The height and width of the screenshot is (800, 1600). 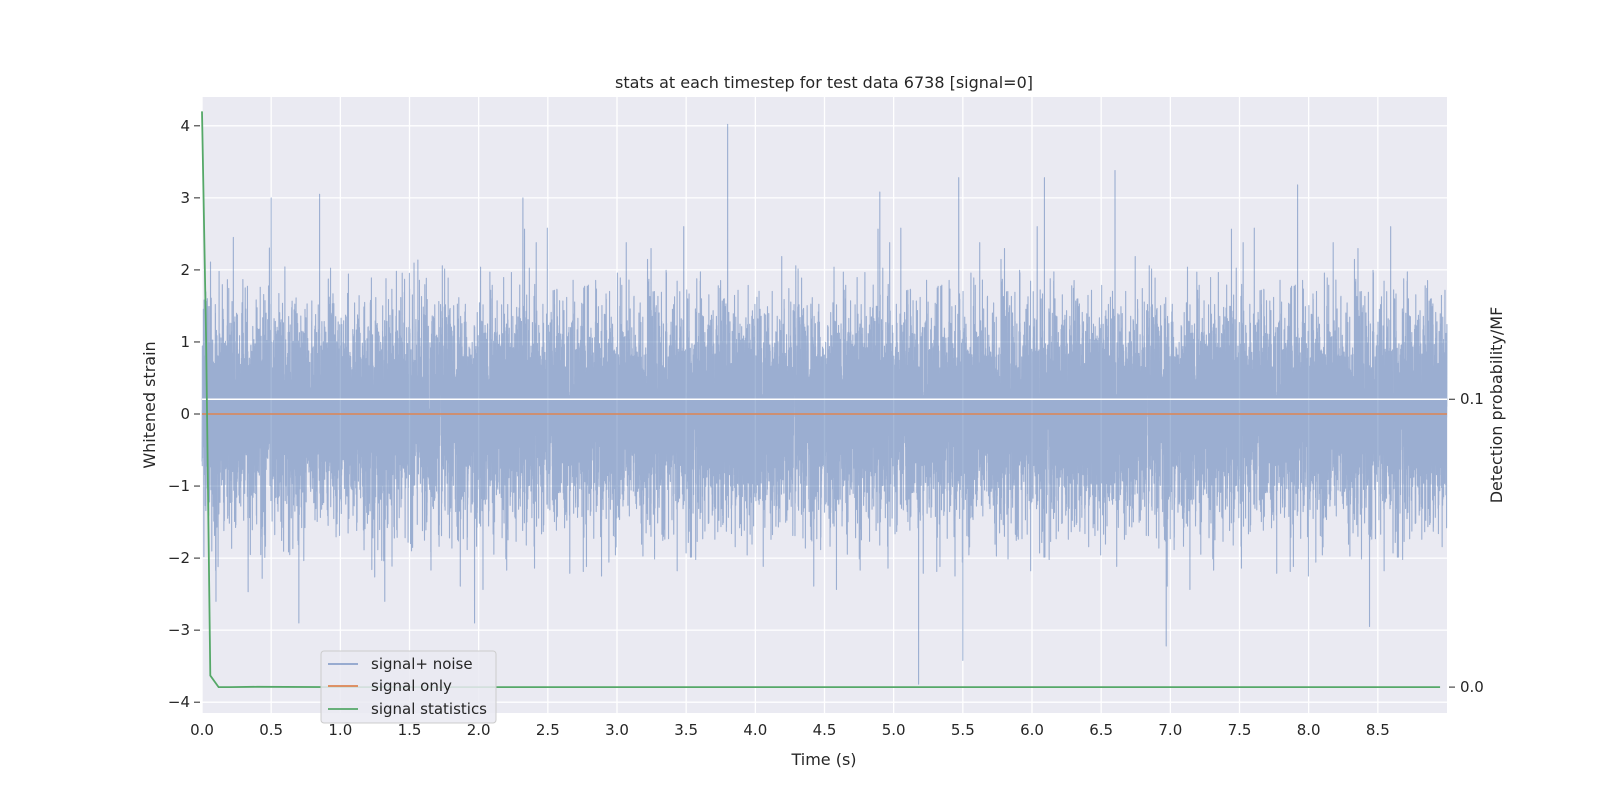 What do you see at coordinates (185, 342) in the screenshot?
I see `y-tick-label: 1` at bounding box center [185, 342].